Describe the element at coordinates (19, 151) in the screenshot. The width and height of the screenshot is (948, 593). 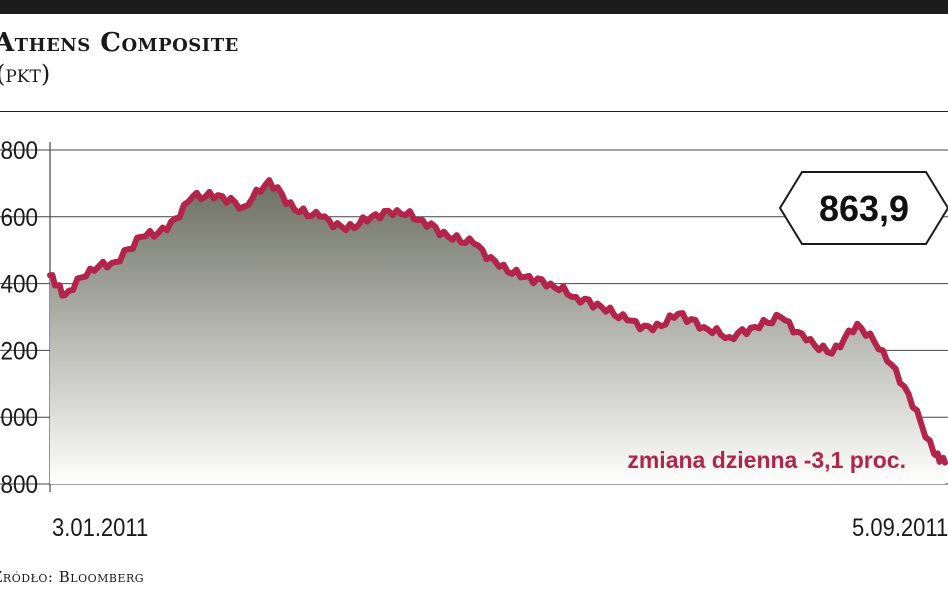
I see `y-tick-label: 1800` at that location.